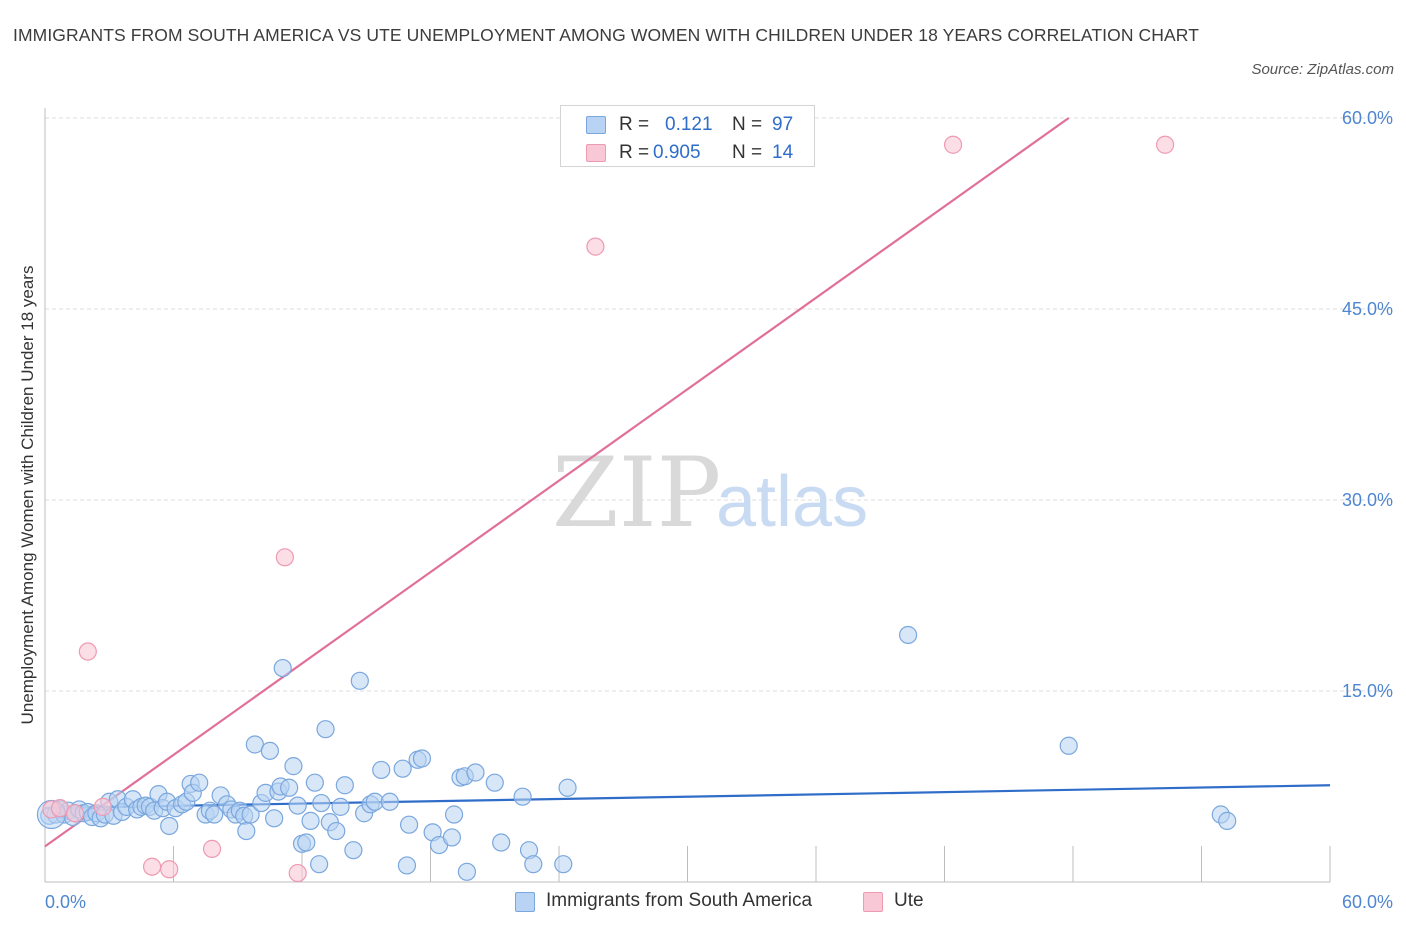 The image size is (1406, 930). What do you see at coordinates (792, 502) in the screenshot?
I see `watermark-atlas: atlas` at bounding box center [792, 502].